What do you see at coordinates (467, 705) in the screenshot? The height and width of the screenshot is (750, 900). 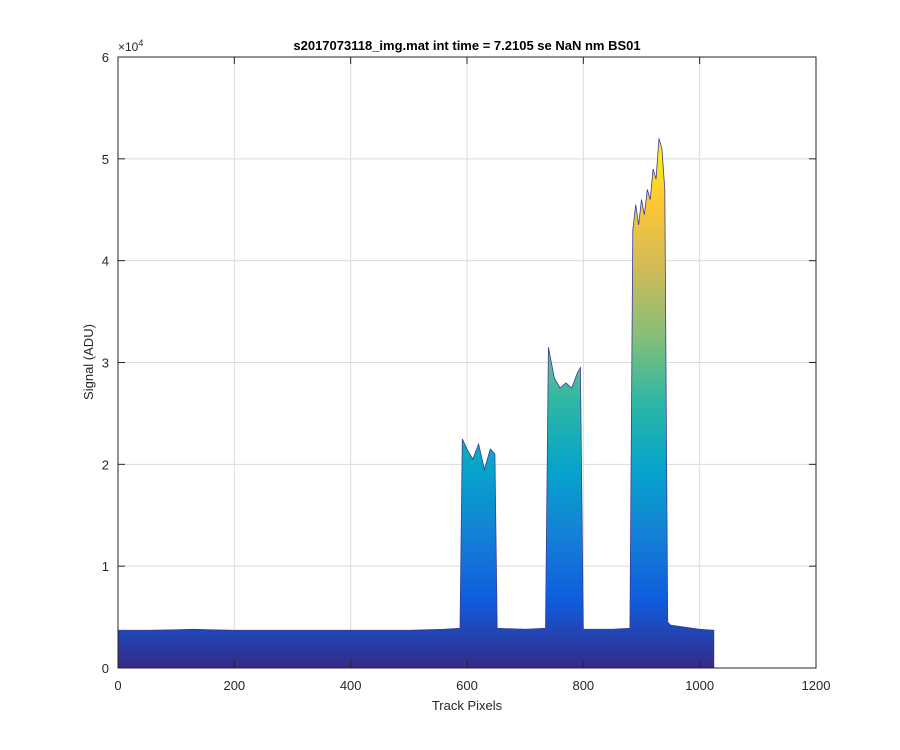 I see `x-axis-label: Track Pixels` at bounding box center [467, 705].